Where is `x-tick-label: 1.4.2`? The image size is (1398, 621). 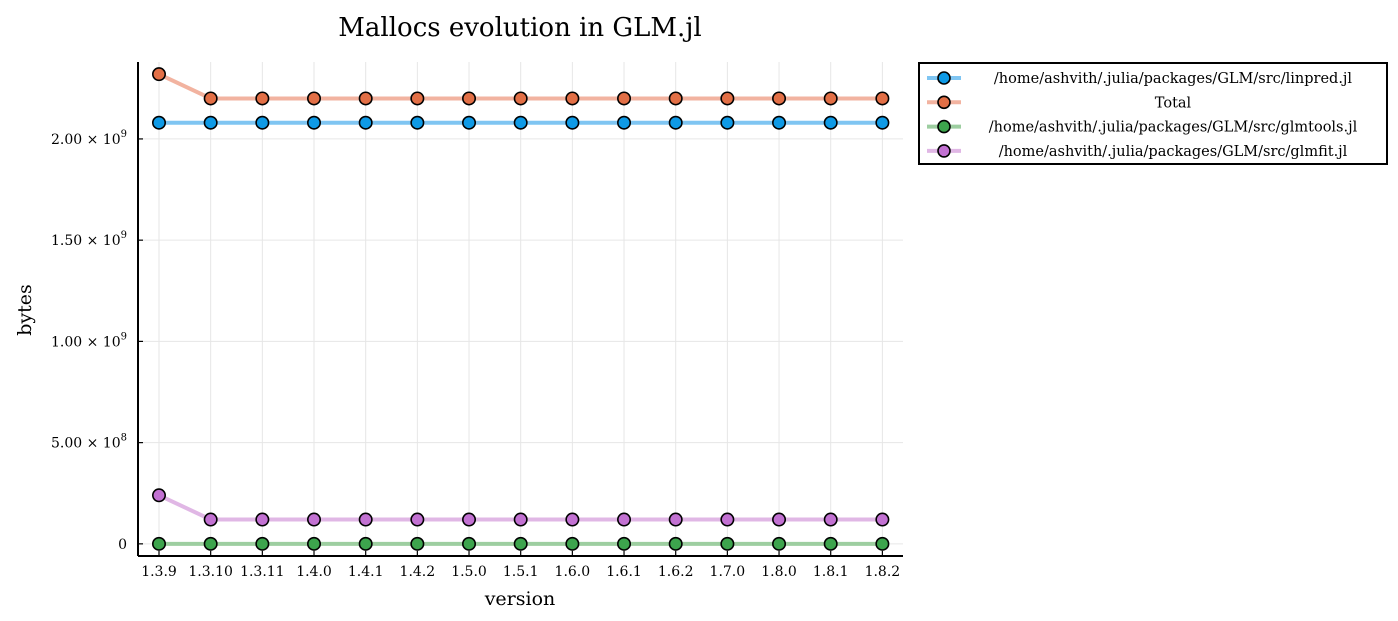 x-tick-label: 1.4.2 is located at coordinates (418, 572).